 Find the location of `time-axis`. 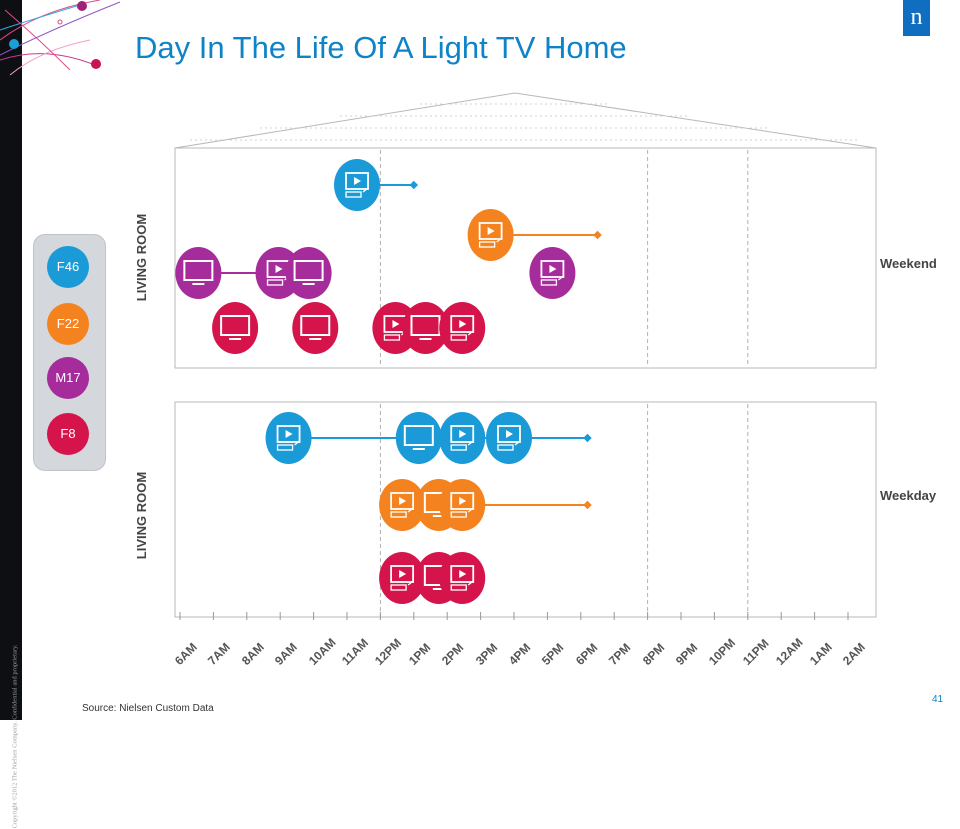

time-axis is located at coordinates (514, 616).